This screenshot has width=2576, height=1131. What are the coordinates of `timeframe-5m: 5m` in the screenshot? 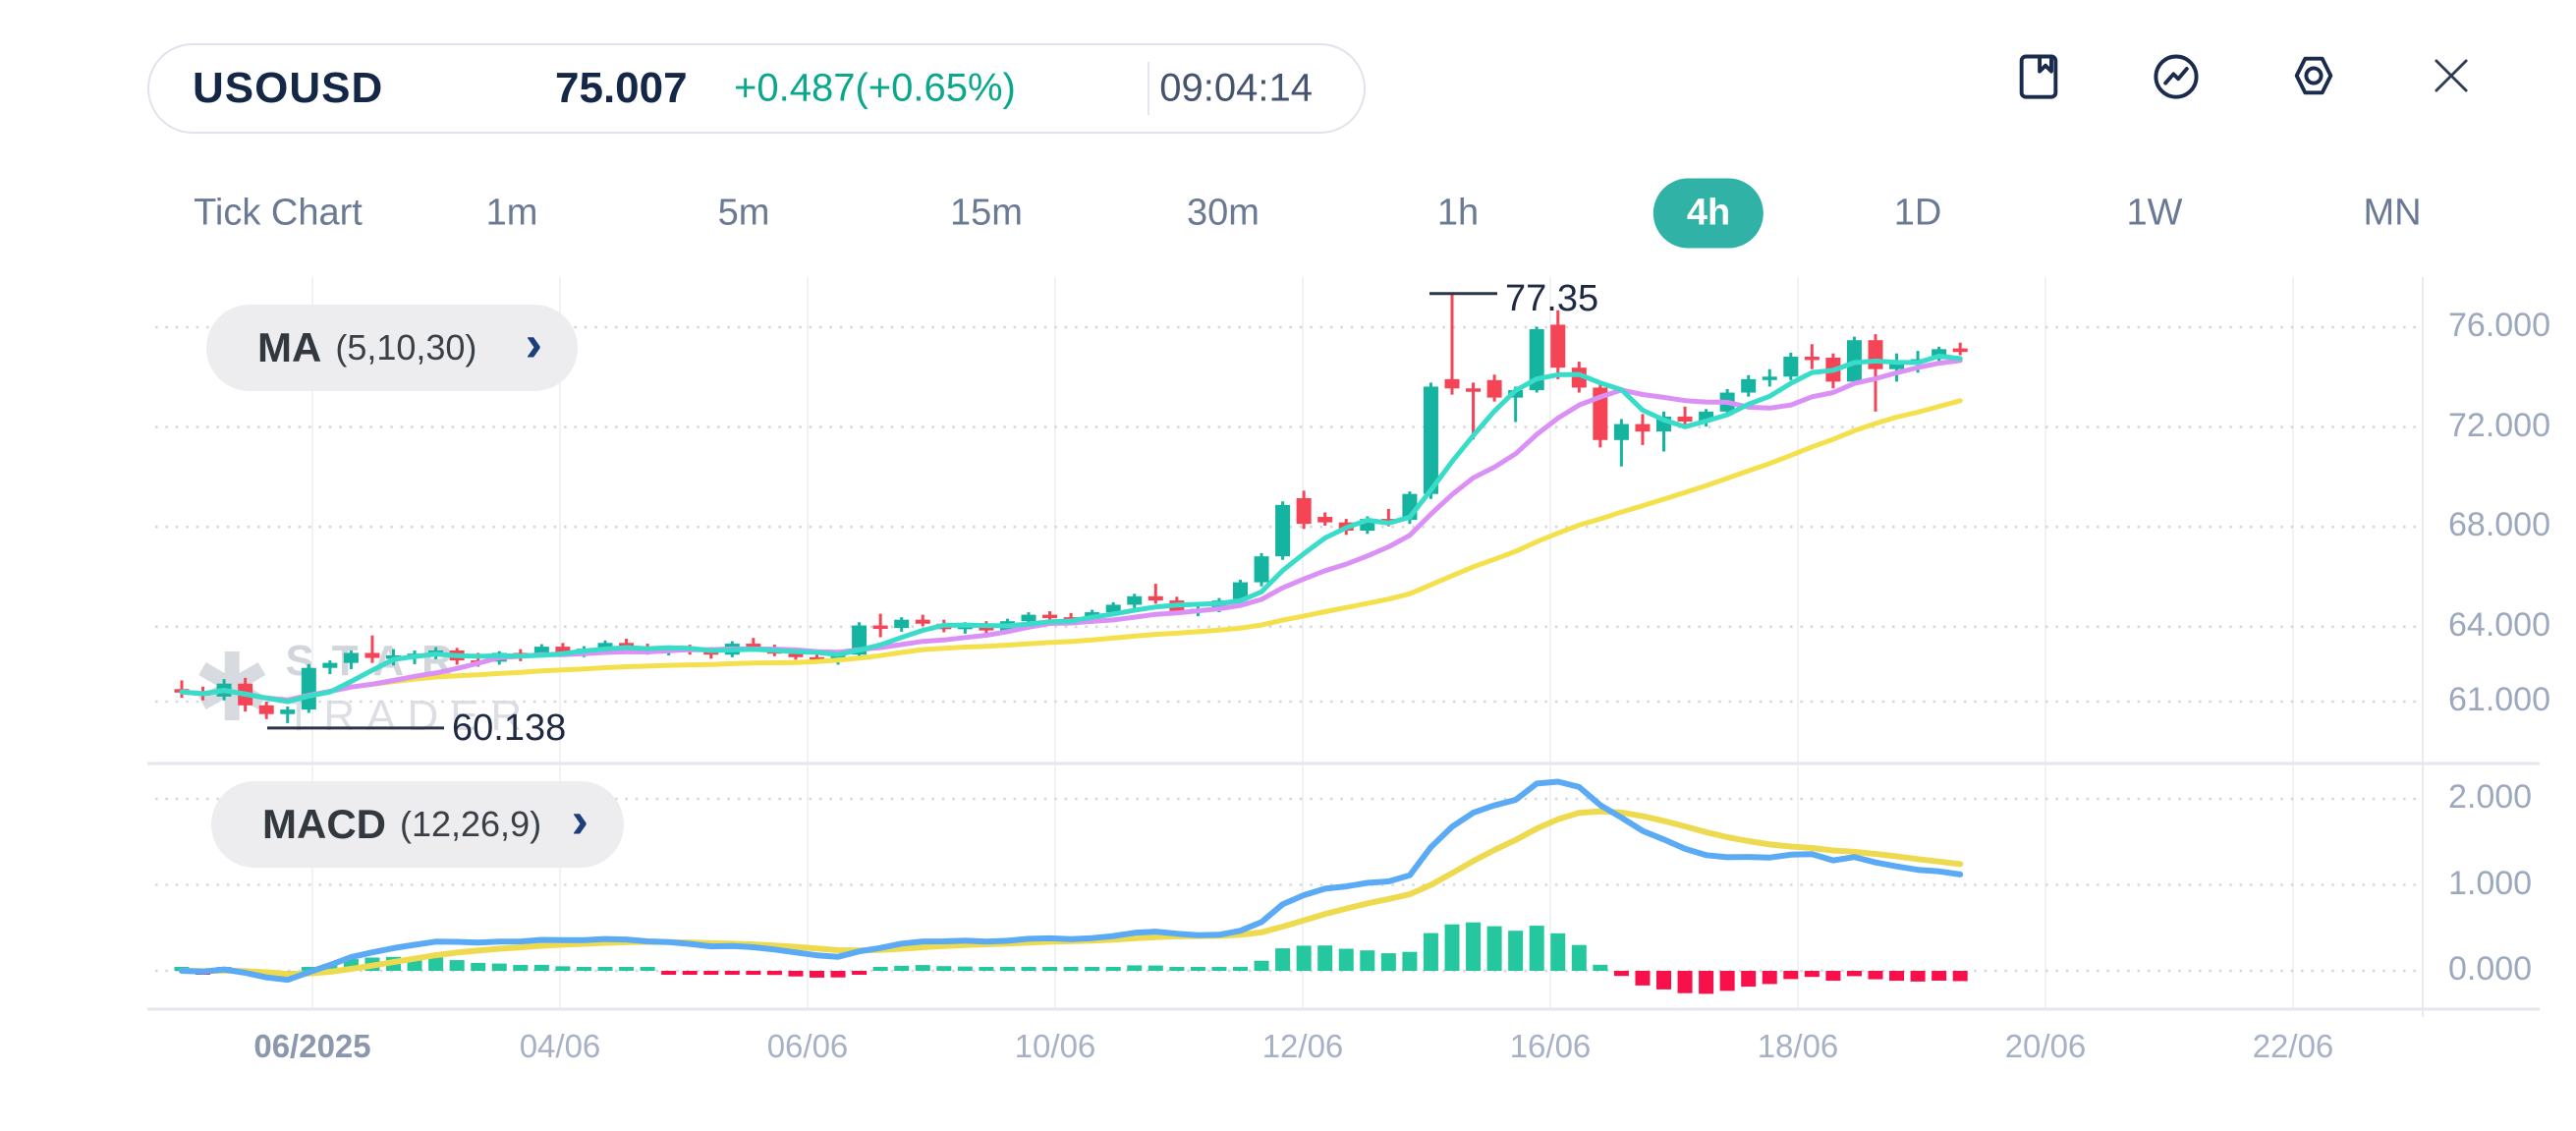 It's located at (743, 213).